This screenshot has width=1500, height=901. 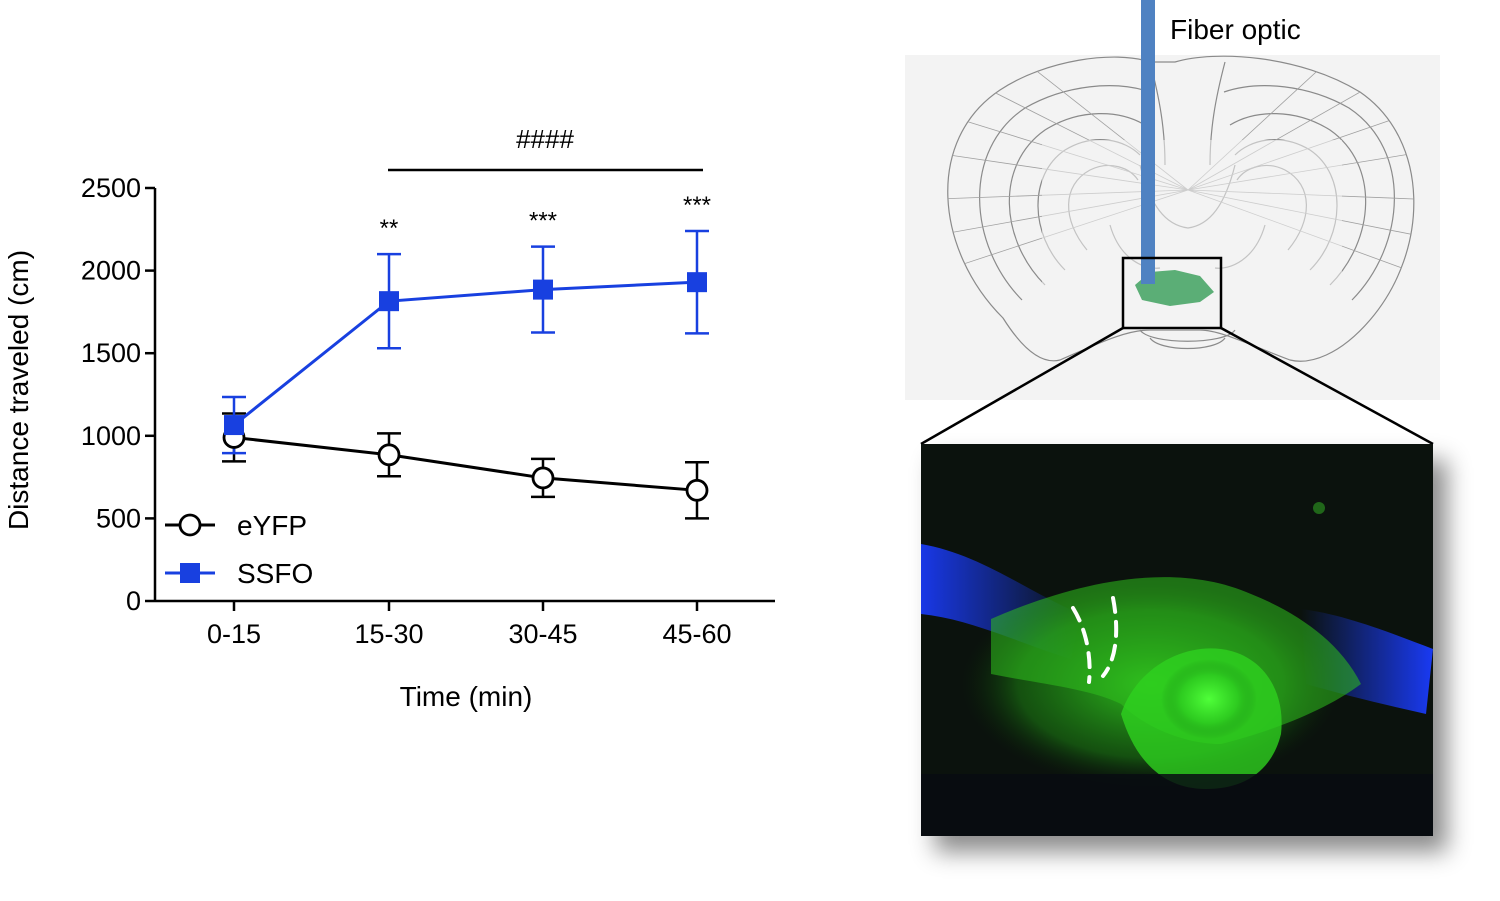 I want to click on zoom-line-right, so click(x=1327, y=385).